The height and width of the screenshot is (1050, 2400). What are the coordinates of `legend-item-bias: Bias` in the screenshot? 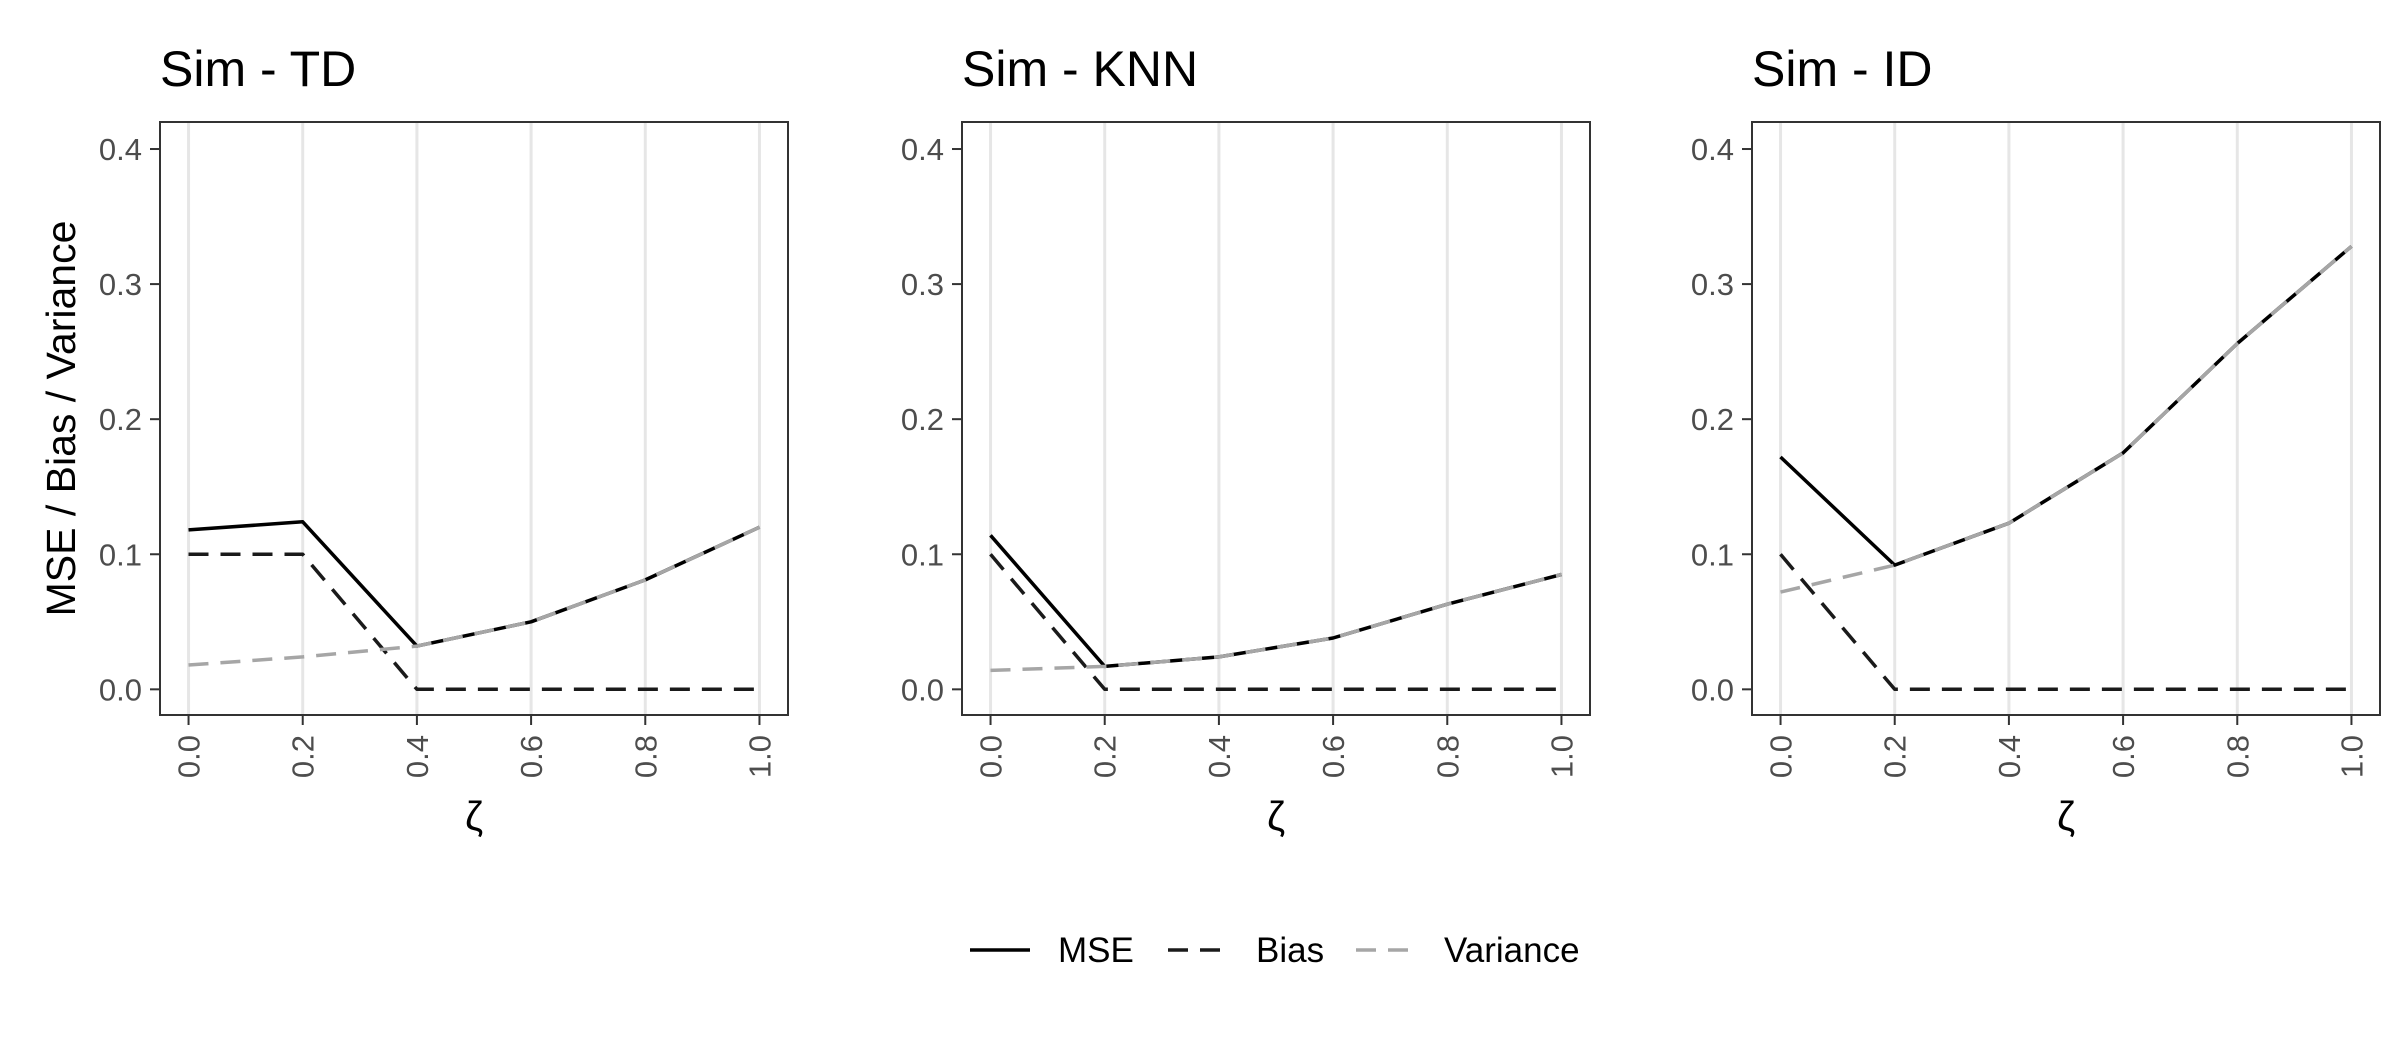 It's located at (1246, 950).